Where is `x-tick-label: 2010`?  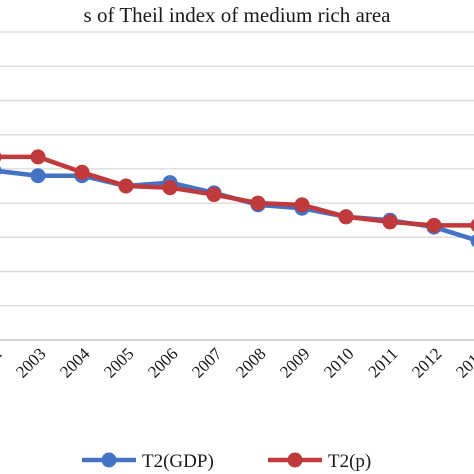
x-tick-label: 2010 is located at coordinates (338, 362).